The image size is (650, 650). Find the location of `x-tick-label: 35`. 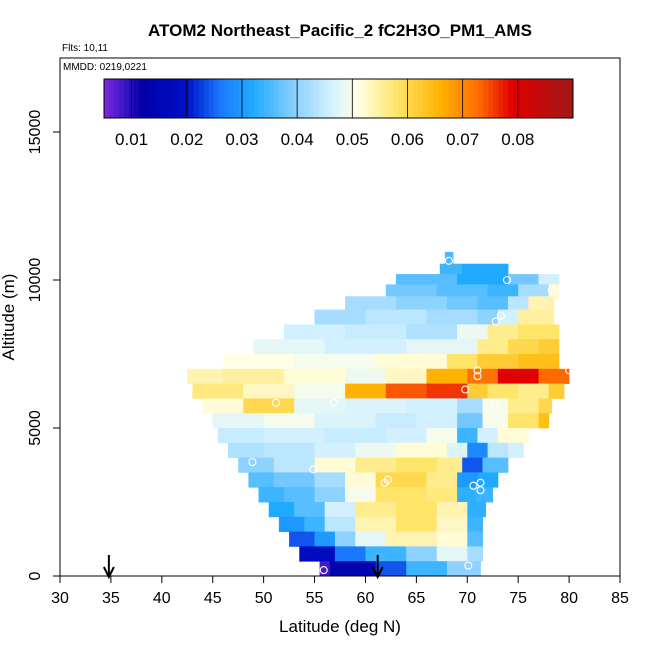

x-tick-label: 35 is located at coordinates (111, 598).